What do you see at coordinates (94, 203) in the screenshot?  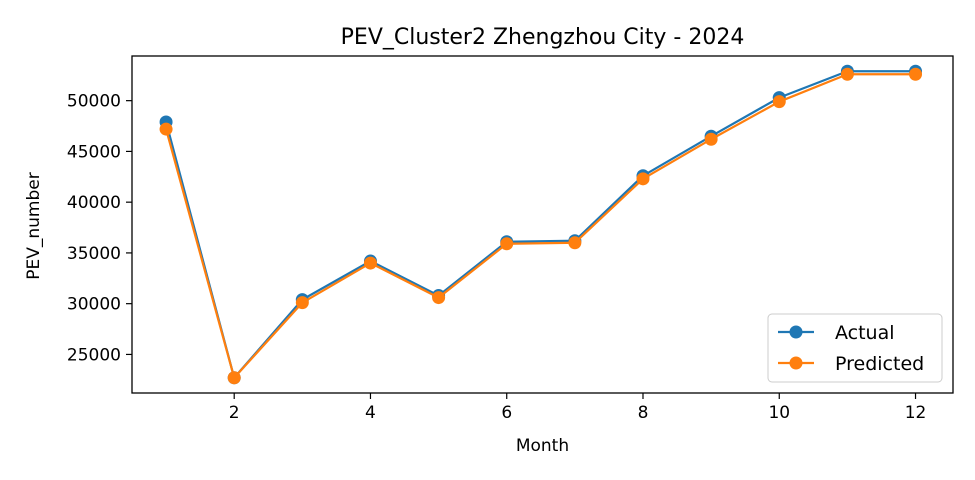 I see `y-tick-label: 40000` at bounding box center [94, 203].